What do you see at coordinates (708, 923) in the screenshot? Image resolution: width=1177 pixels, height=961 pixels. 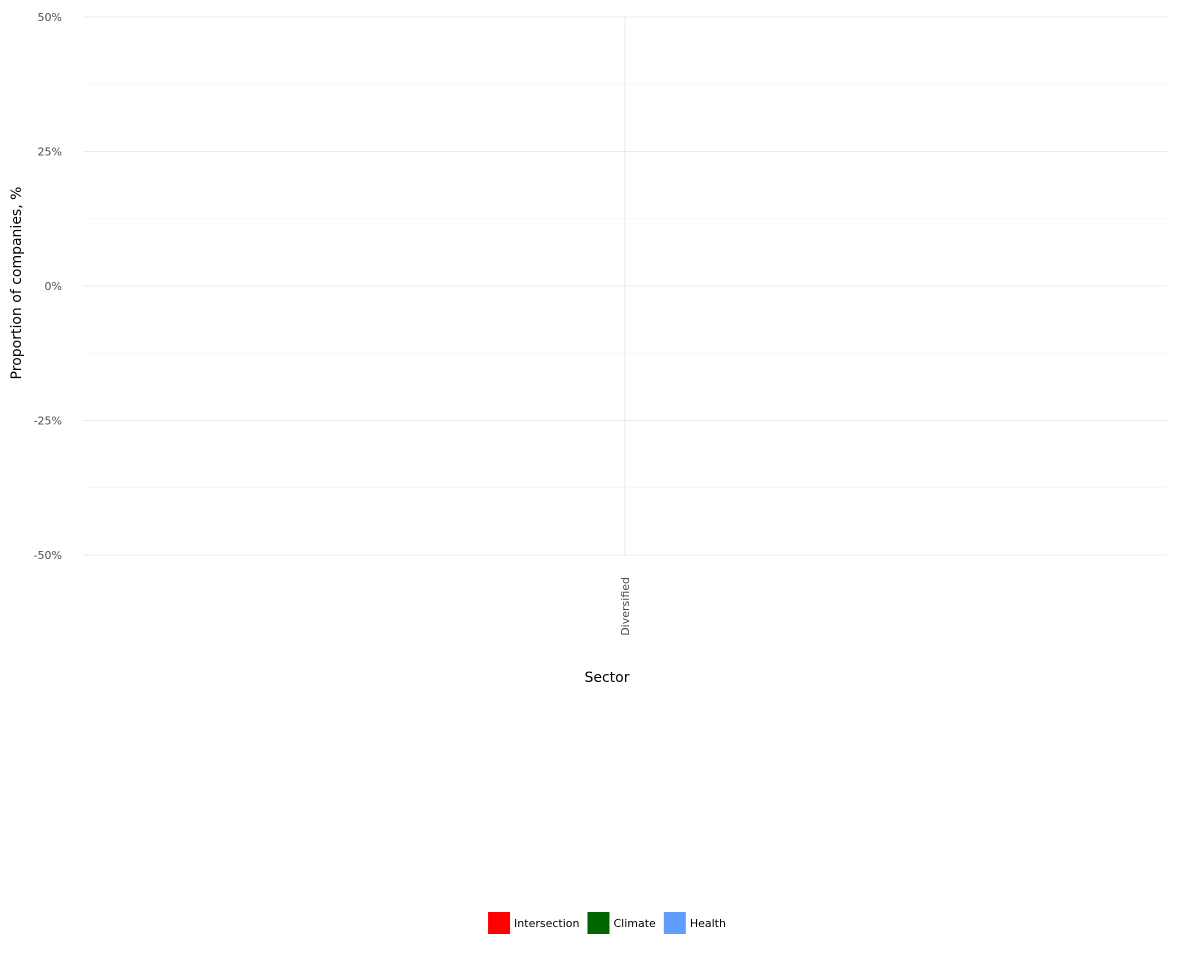 I see `legend-label: Health` at bounding box center [708, 923].